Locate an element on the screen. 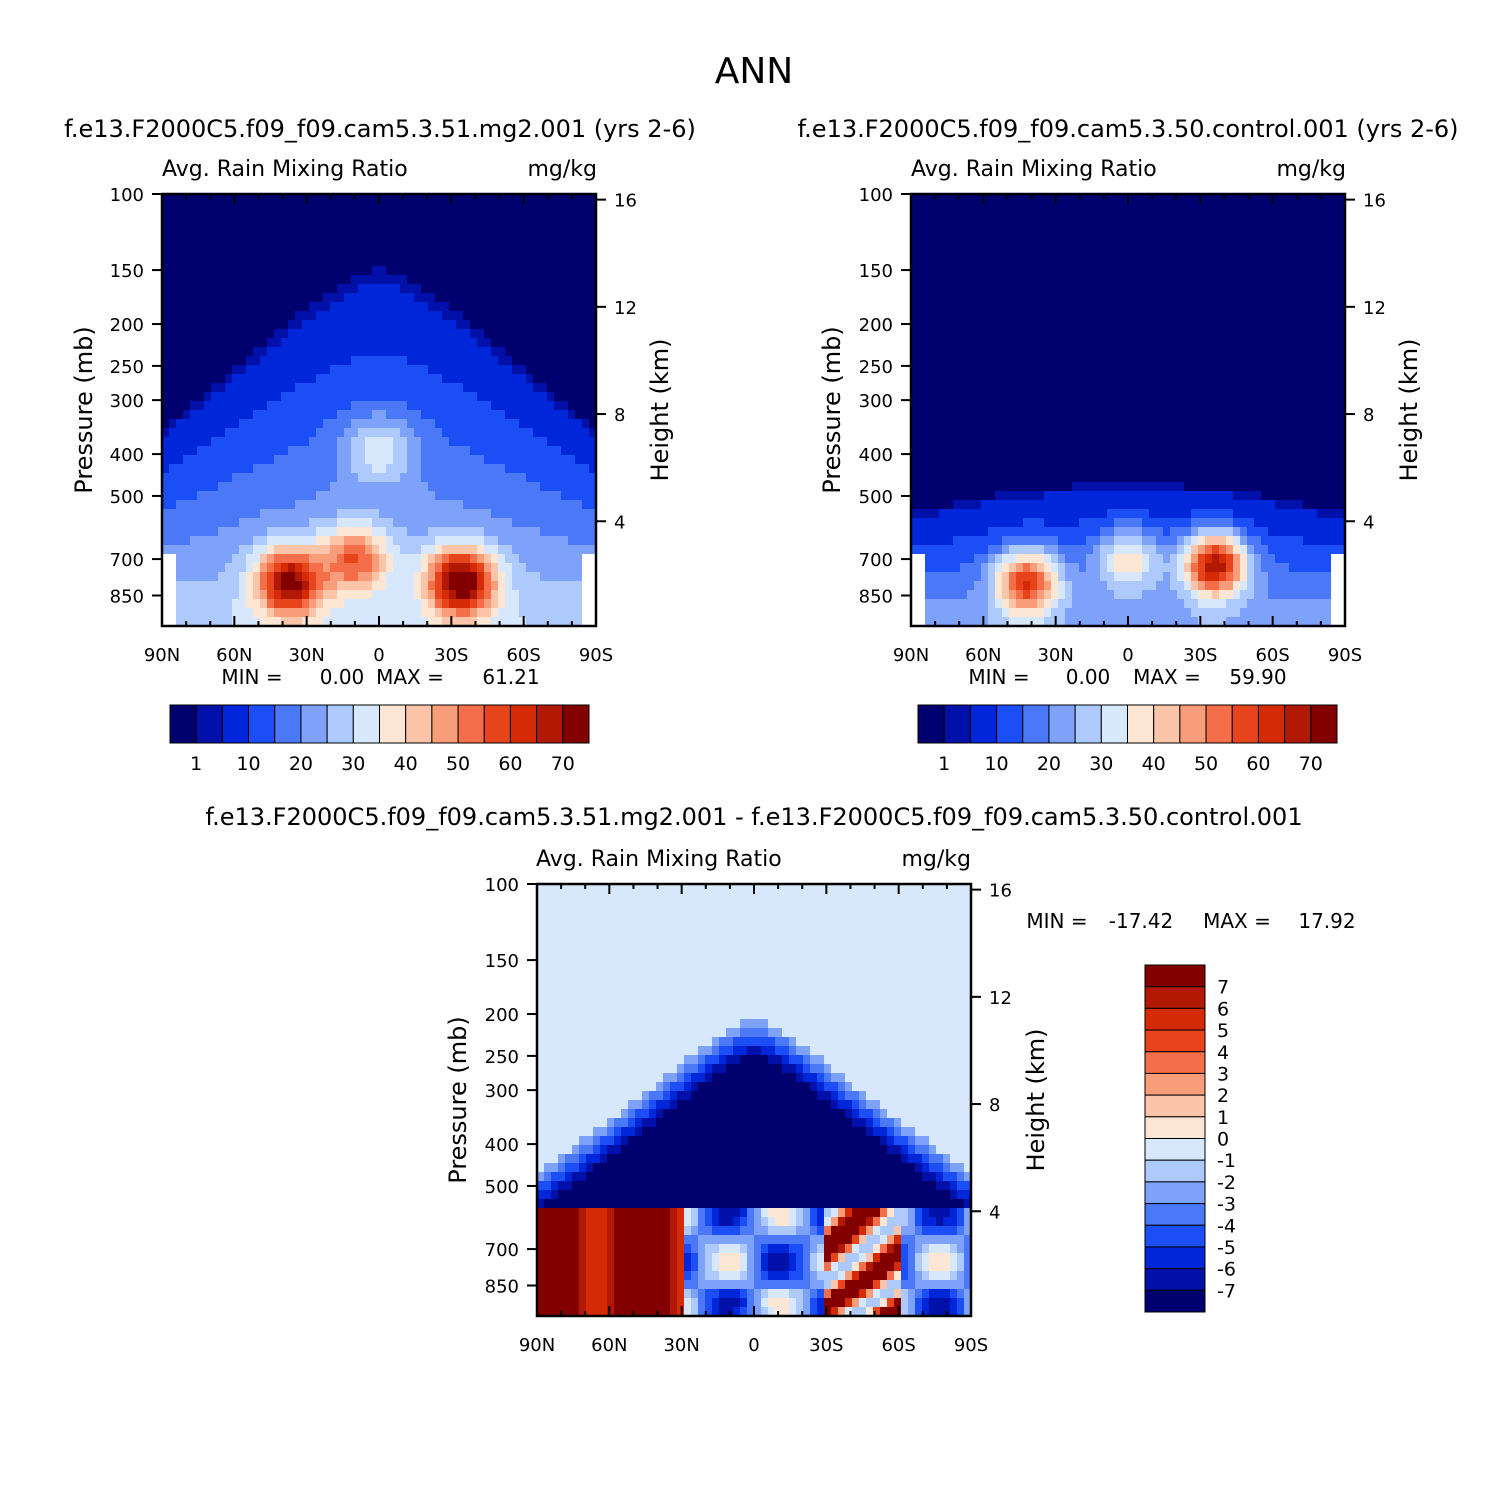 Image resolution: width=1508 pixels, height=1508 pixels. colorbar-box is located at coordinates (393, 724).